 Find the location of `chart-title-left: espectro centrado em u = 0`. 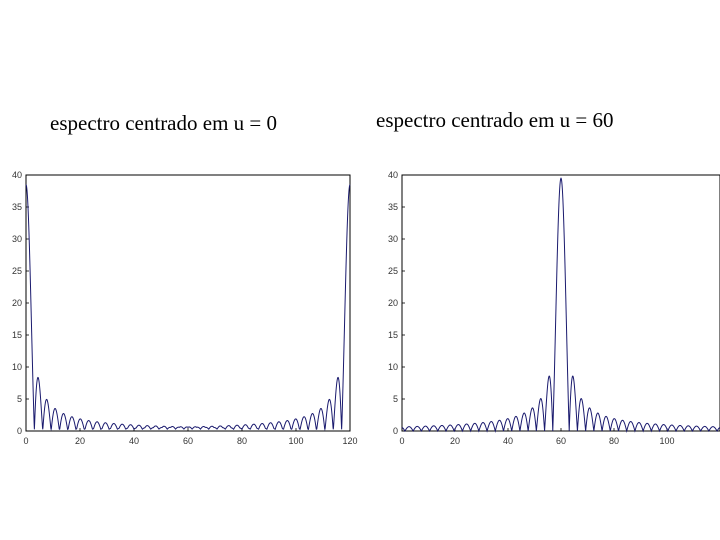

chart-title-left: espectro centrado em u = 0 is located at coordinates (164, 123).